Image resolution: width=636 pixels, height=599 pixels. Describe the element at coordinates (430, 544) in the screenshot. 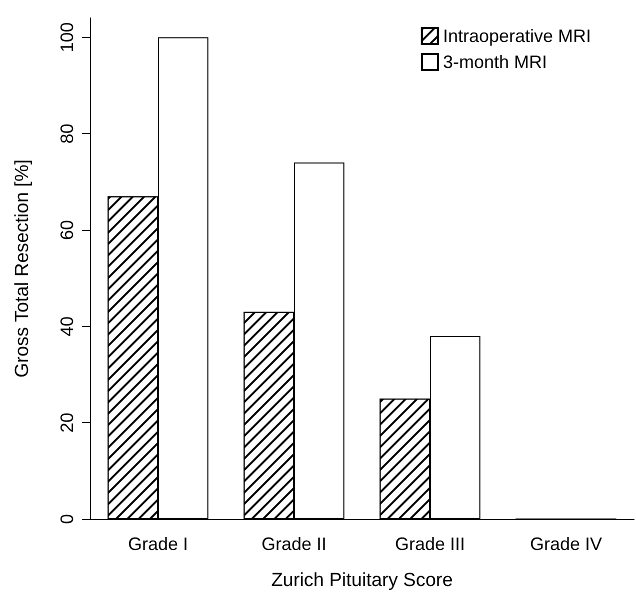

I see `x-tick-label: Grade III` at that location.